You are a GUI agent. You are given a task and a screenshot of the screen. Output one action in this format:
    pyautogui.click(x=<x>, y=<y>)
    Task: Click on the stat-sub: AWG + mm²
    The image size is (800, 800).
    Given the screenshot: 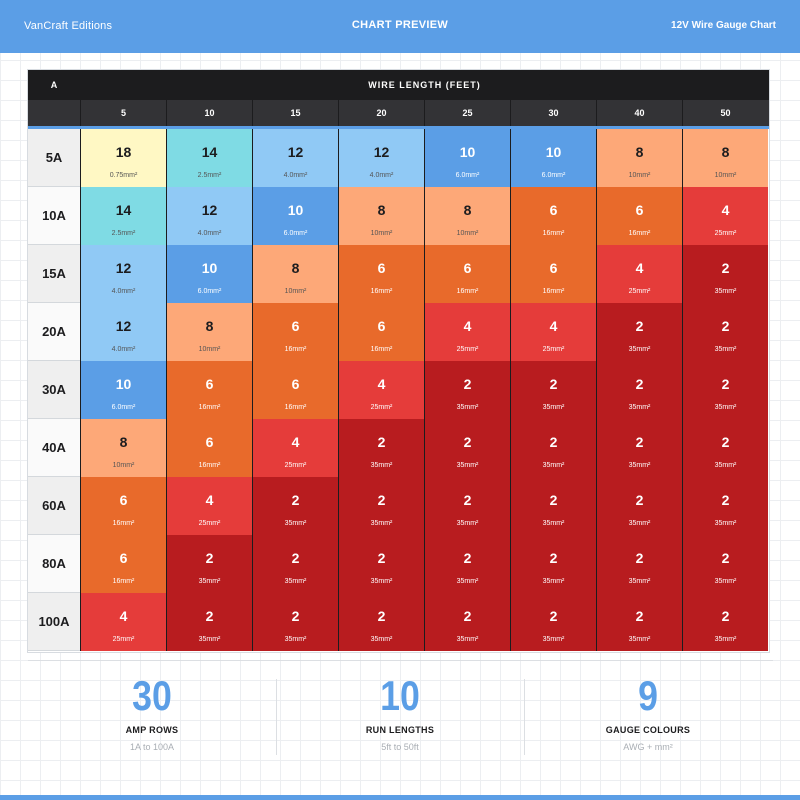 What is the action you would take?
    pyautogui.click(x=648, y=747)
    